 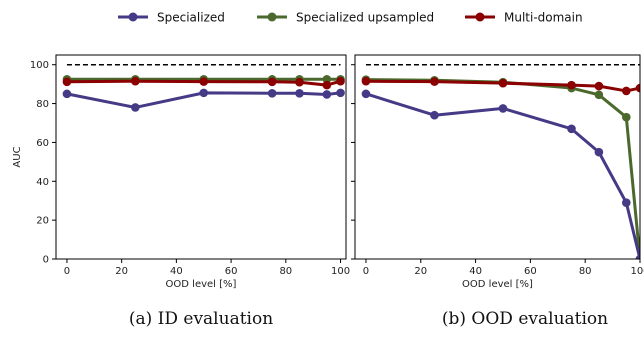 I want to click on panel-caption: (a) ID evaluation, so click(x=201, y=319).